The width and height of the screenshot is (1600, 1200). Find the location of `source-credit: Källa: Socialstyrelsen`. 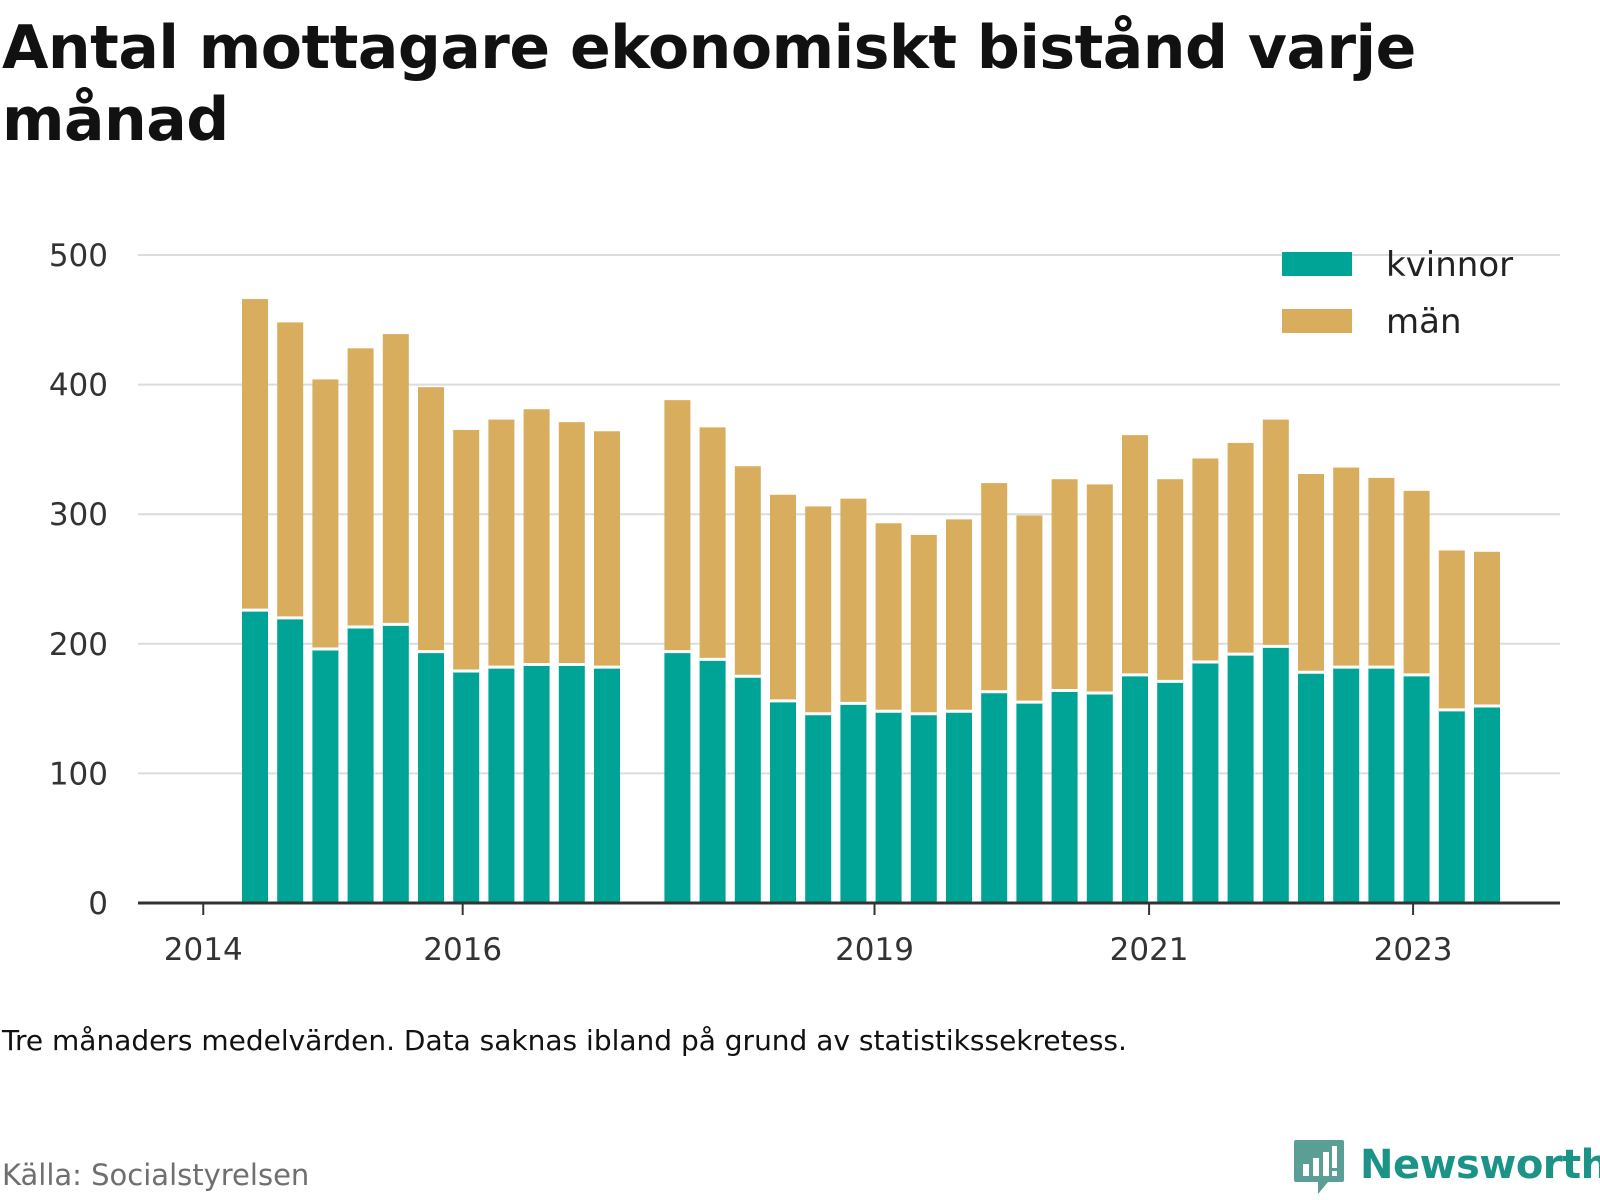

source-credit: Källa: Socialstyrelsen is located at coordinates (156, 1175).